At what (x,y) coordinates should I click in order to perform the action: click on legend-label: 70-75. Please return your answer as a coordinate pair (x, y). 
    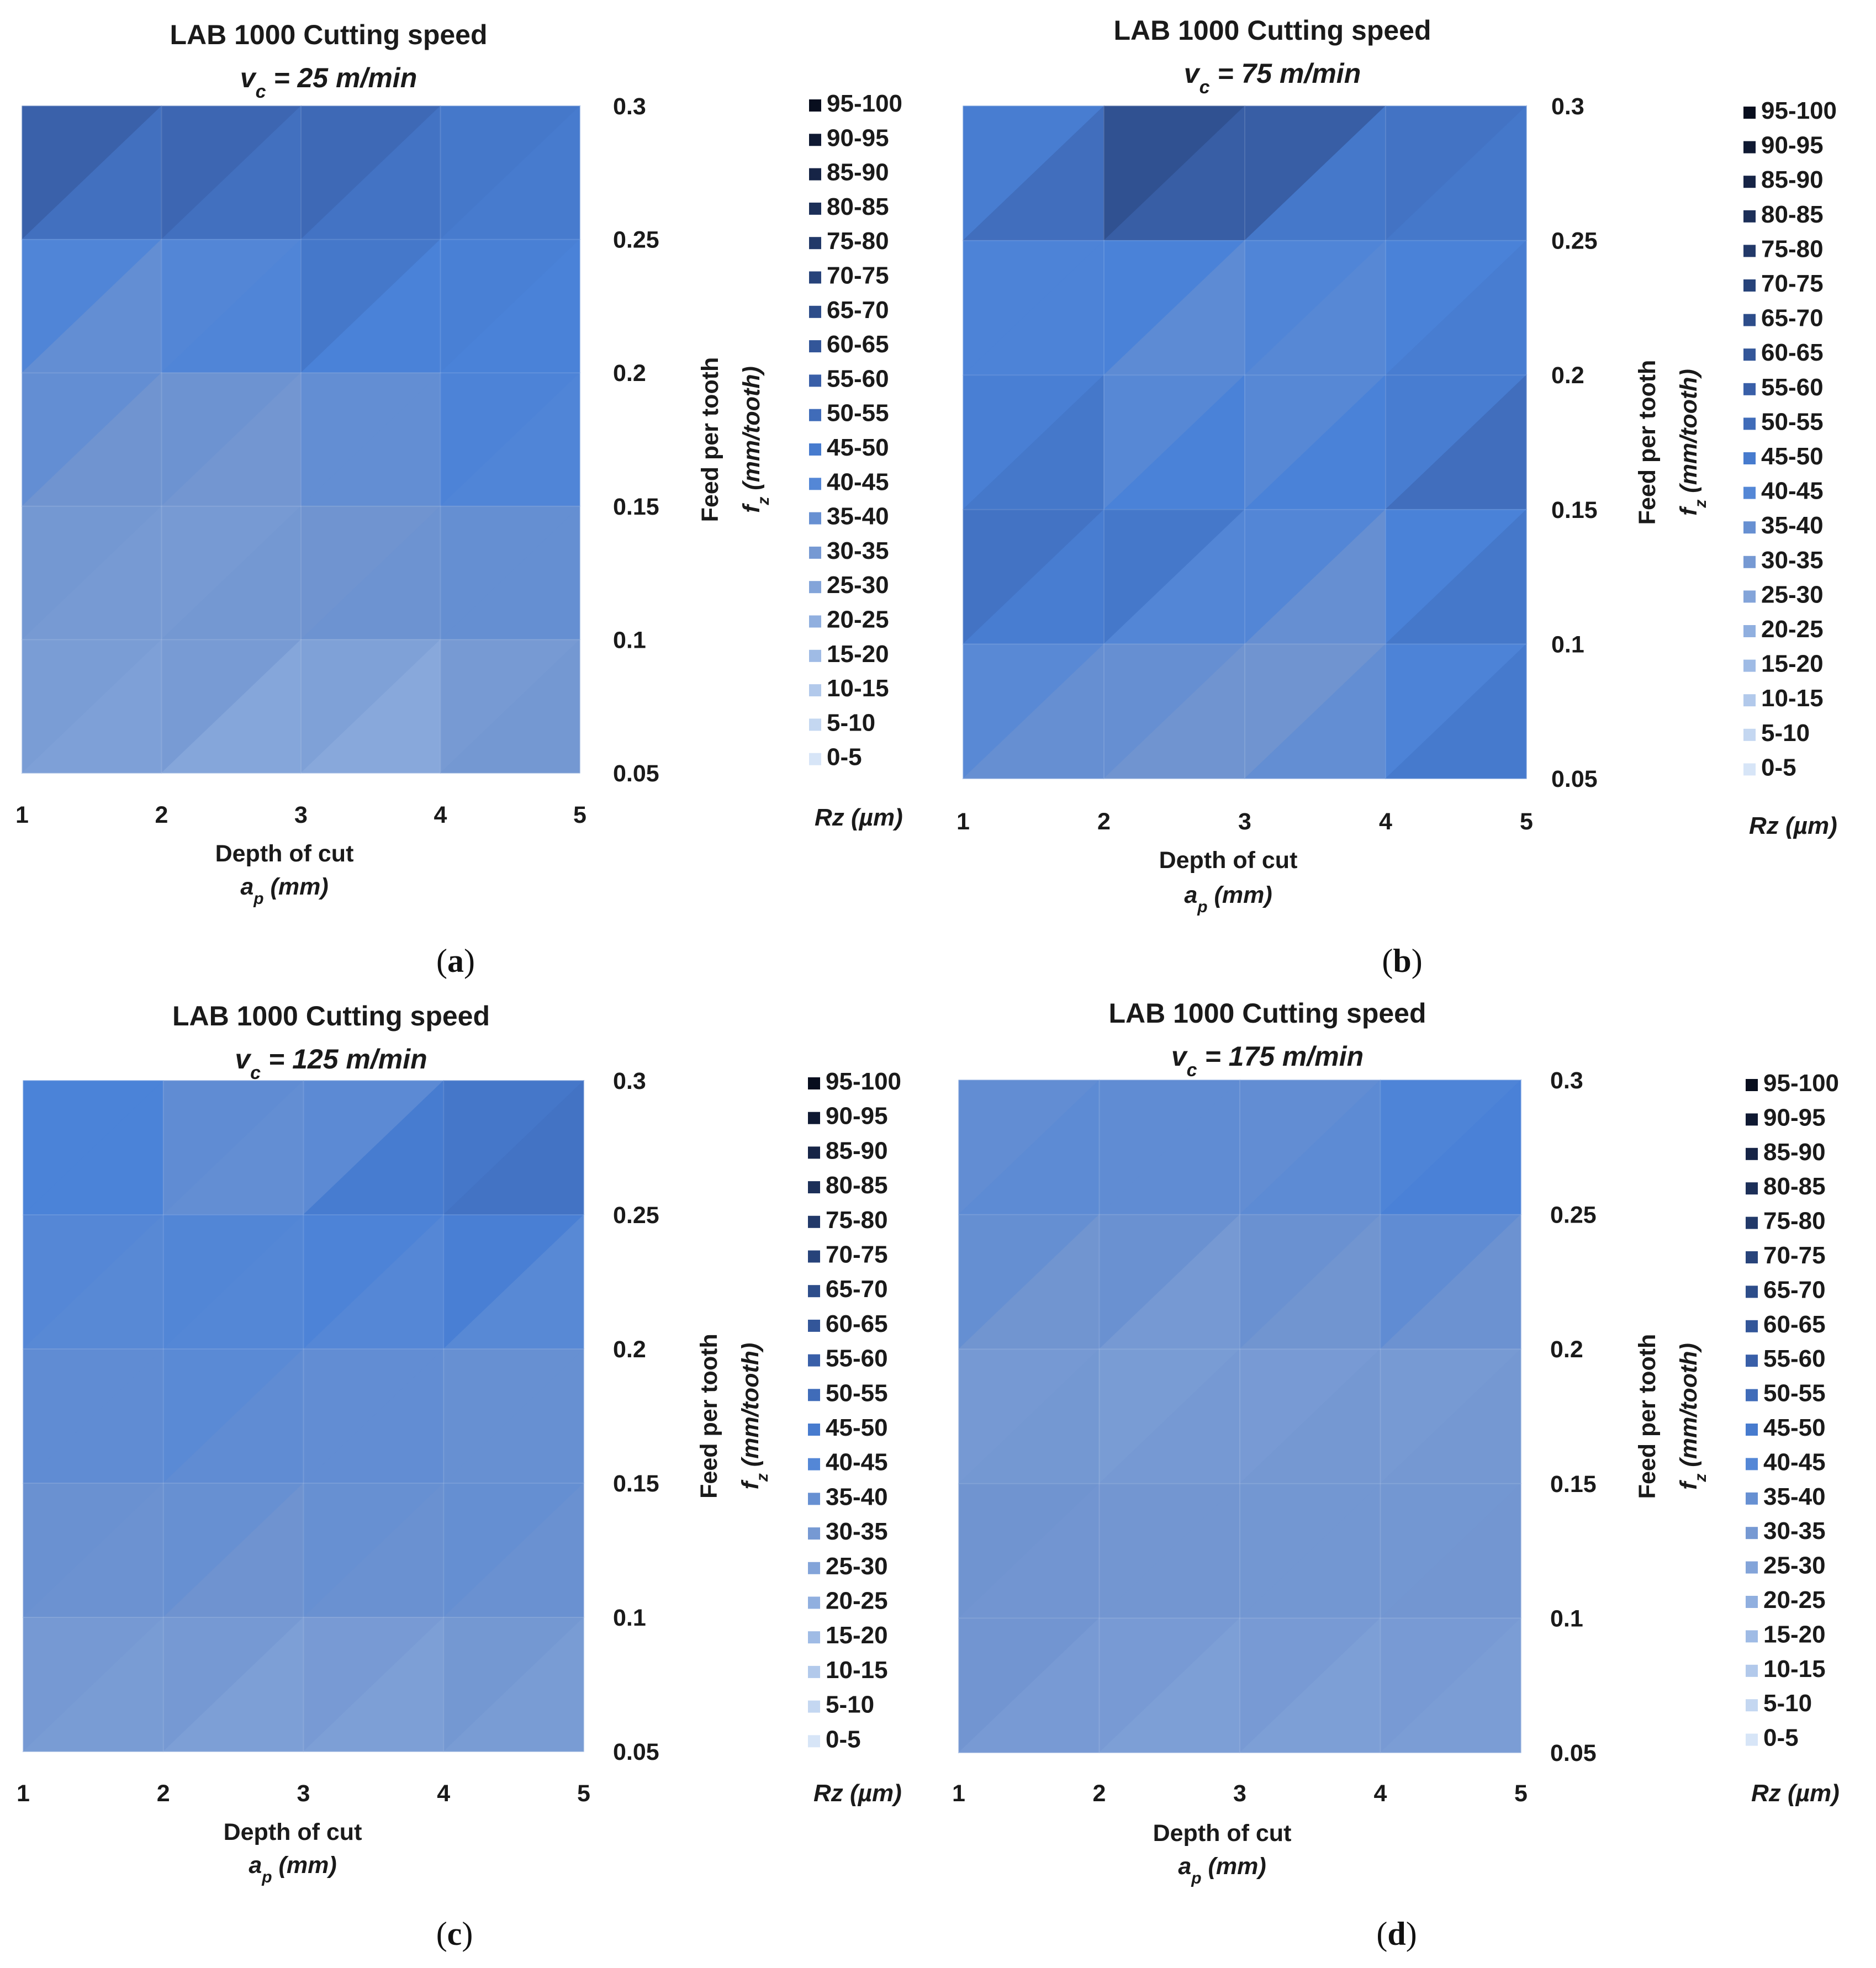
    Looking at the image, I should click on (857, 1255).